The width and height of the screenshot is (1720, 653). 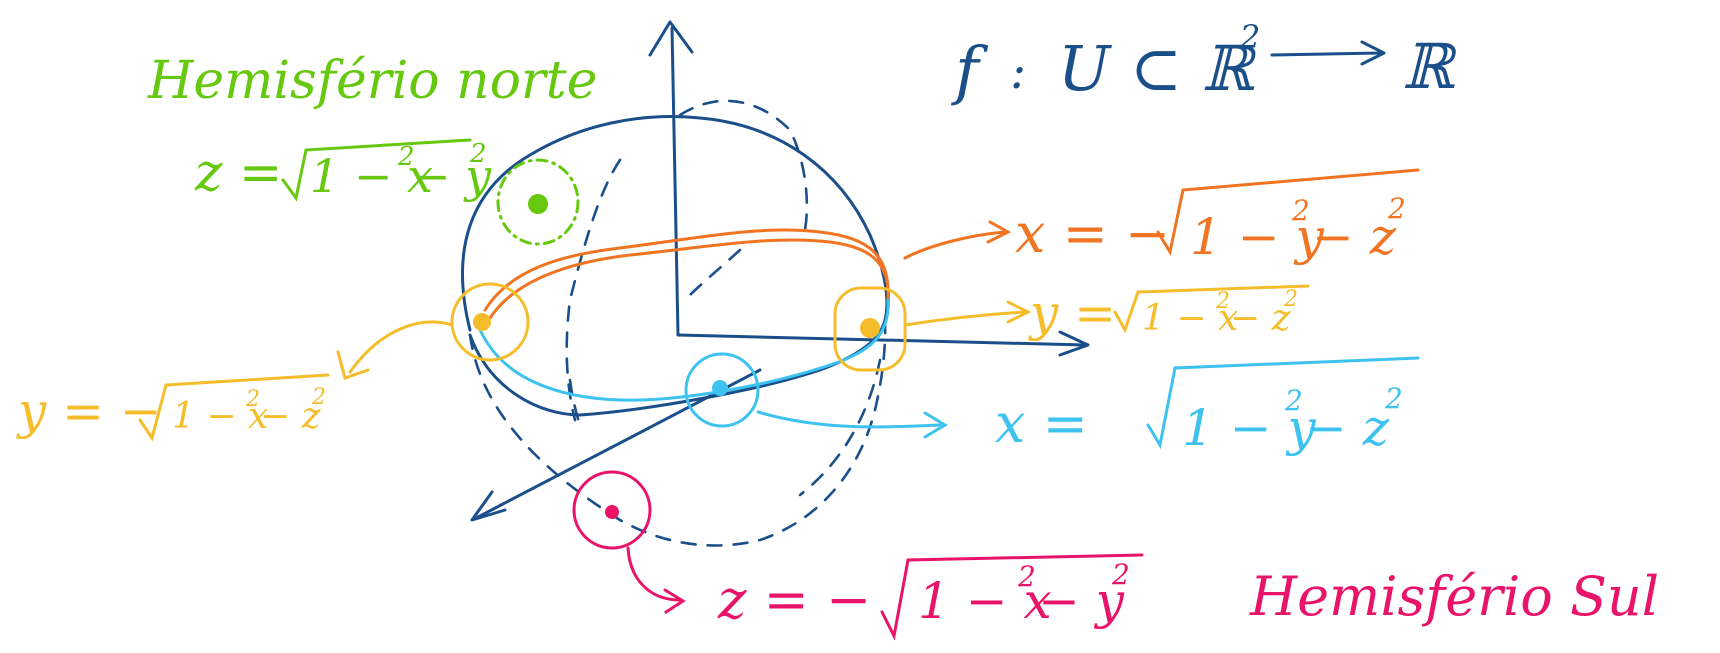 I want to click on cyan-eq-exp2: 2, so click(x=1393, y=398).